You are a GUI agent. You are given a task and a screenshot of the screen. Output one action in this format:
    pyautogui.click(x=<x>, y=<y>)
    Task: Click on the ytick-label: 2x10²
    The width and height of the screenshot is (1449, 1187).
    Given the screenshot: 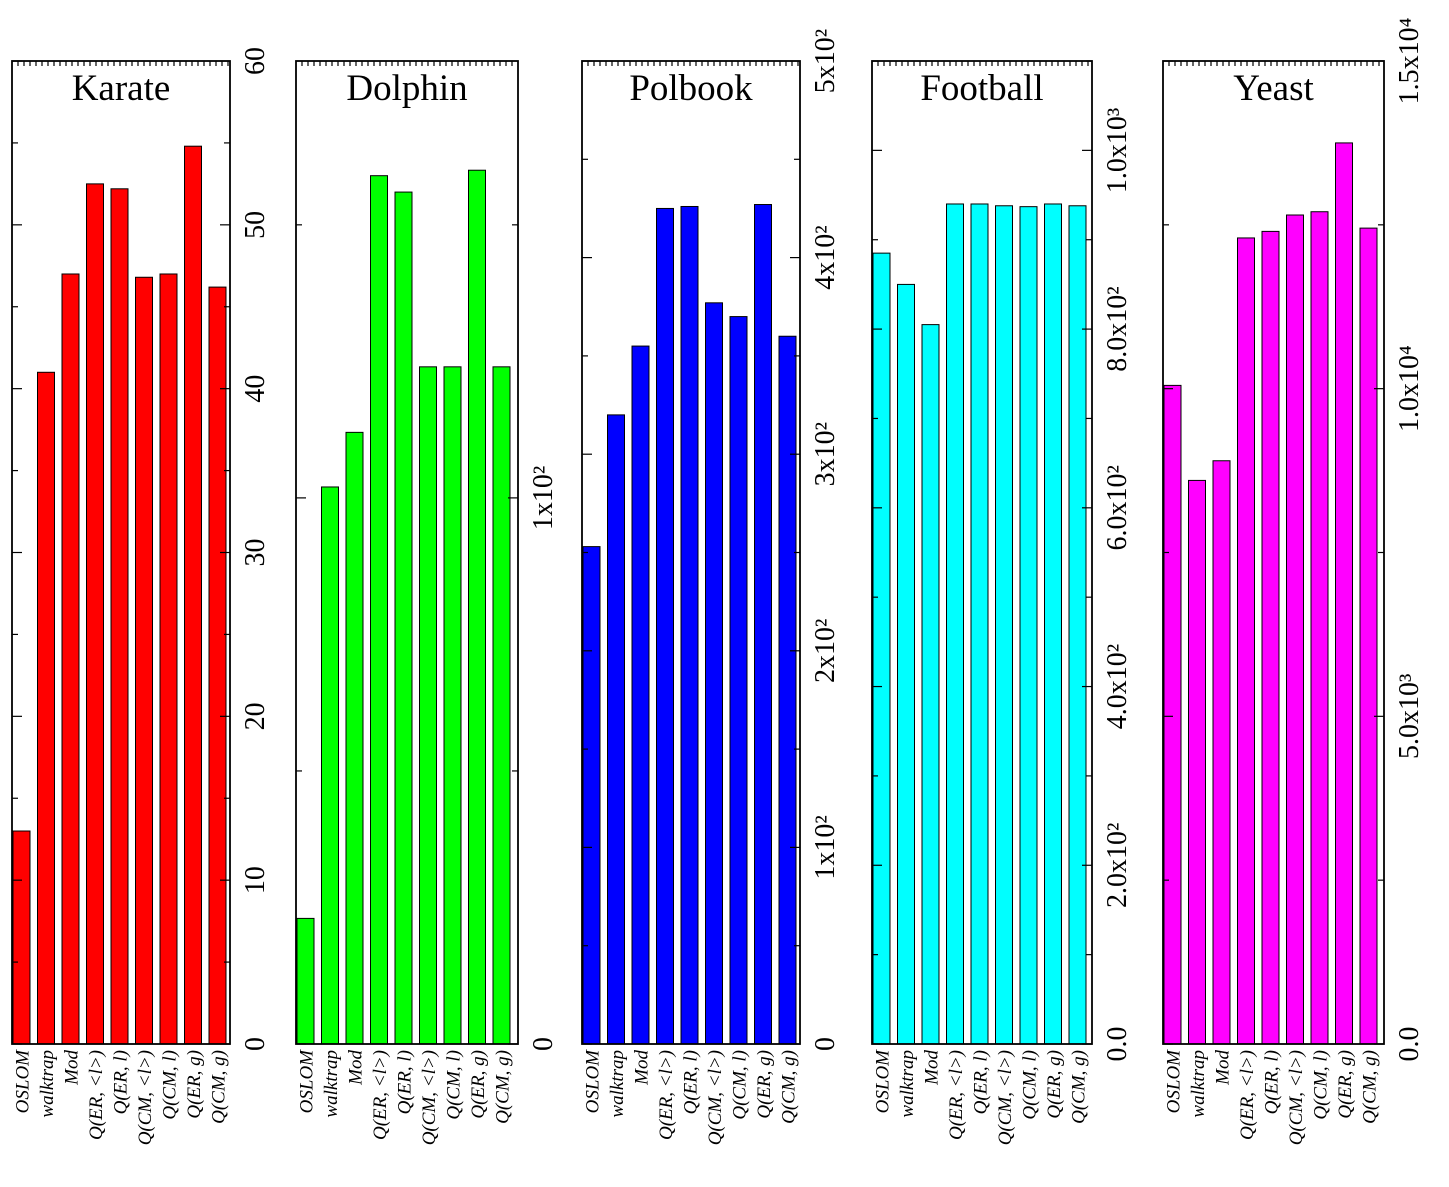 What is the action you would take?
    pyautogui.click(x=825, y=651)
    